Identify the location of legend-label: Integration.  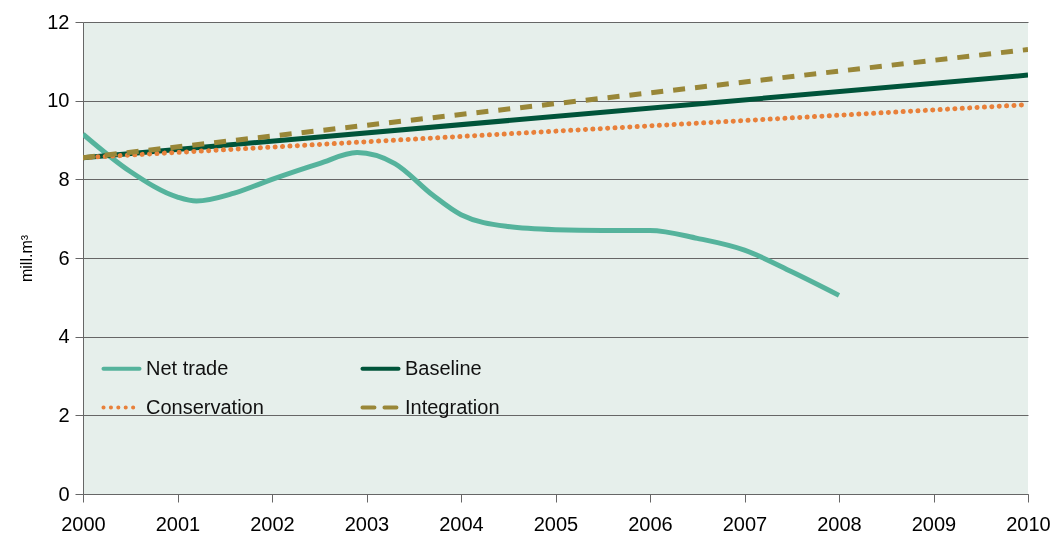
(452, 406).